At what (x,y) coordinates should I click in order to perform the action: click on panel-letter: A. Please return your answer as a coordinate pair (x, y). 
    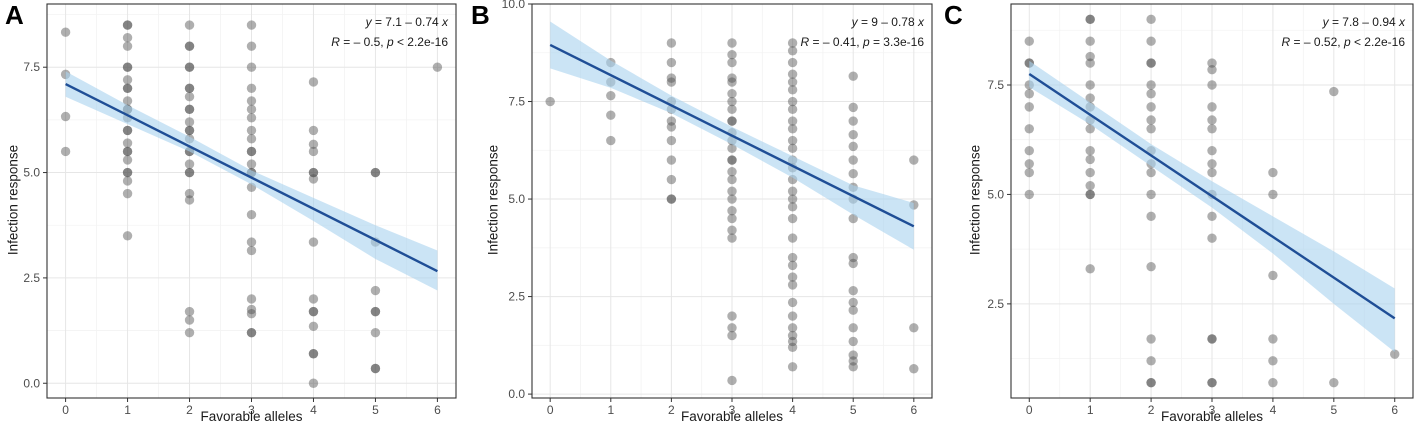
    Looking at the image, I should click on (14, 15).